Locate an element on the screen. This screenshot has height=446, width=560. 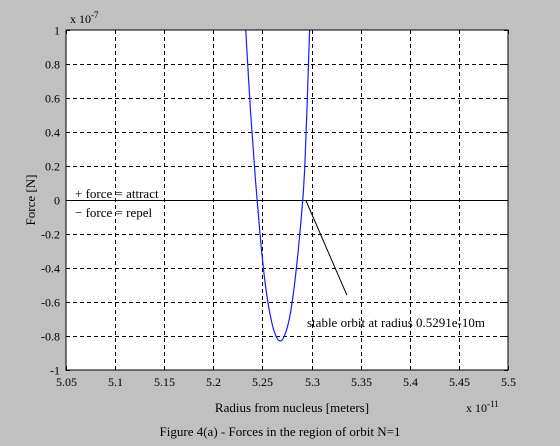
attract-annotation: + force = attract is located at coordinates (117, 193).